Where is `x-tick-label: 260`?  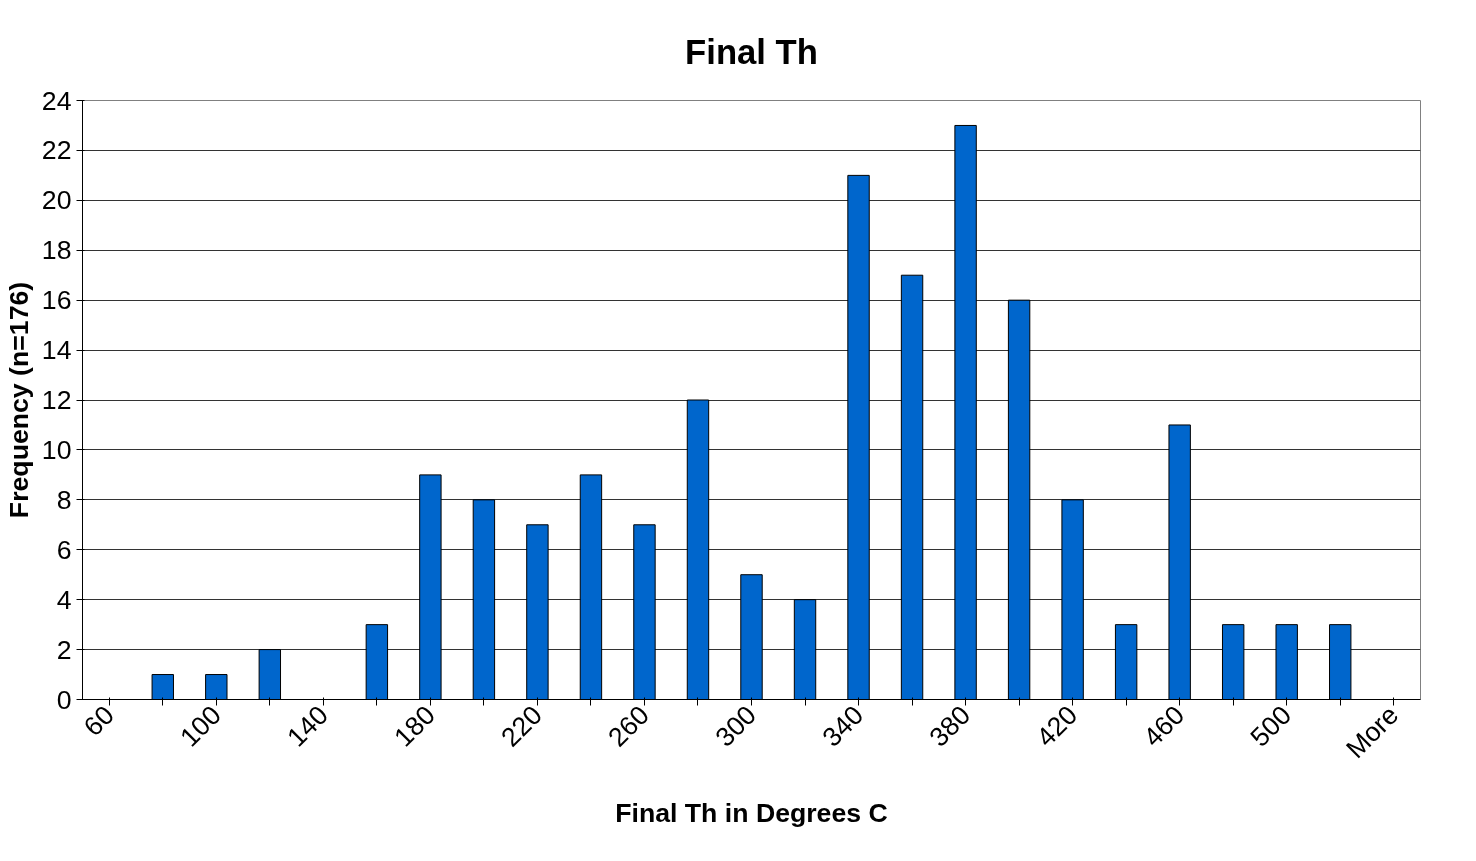 x-tick-label: 260 is located at coordinates (629, 726).